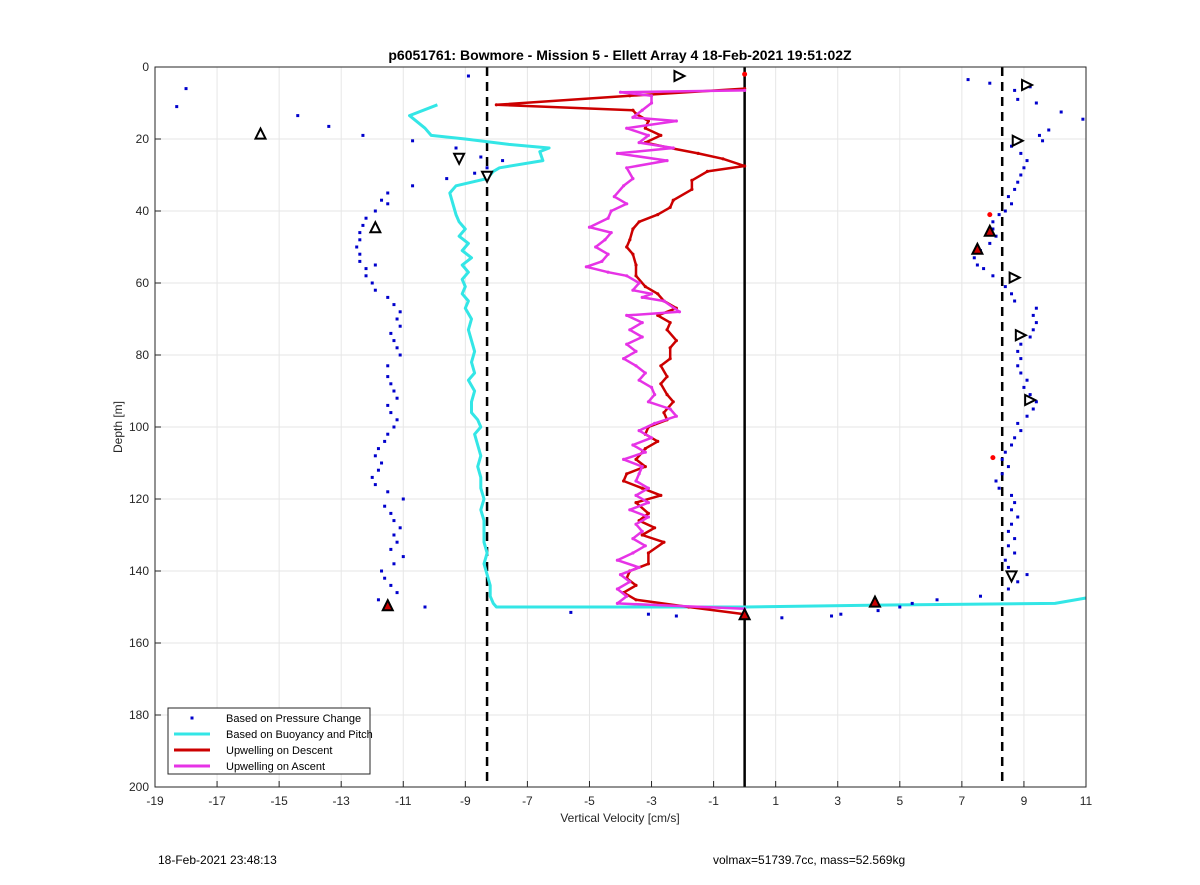  What do you see at coordinates (217, 860) in the screenshot?
I see `footer-timestamp: 18-Feb-2021 23:48:13` at bounding box center [217, 860].